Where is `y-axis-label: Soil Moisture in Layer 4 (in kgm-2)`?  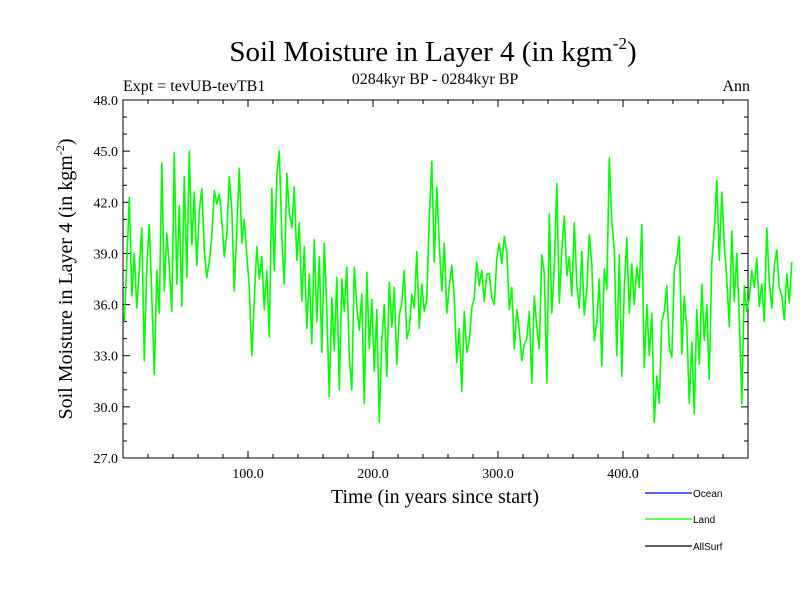 y-axis-label: Soil Moisture in Layer 4 (in kgm-2) is located at coordinates (65, 278).